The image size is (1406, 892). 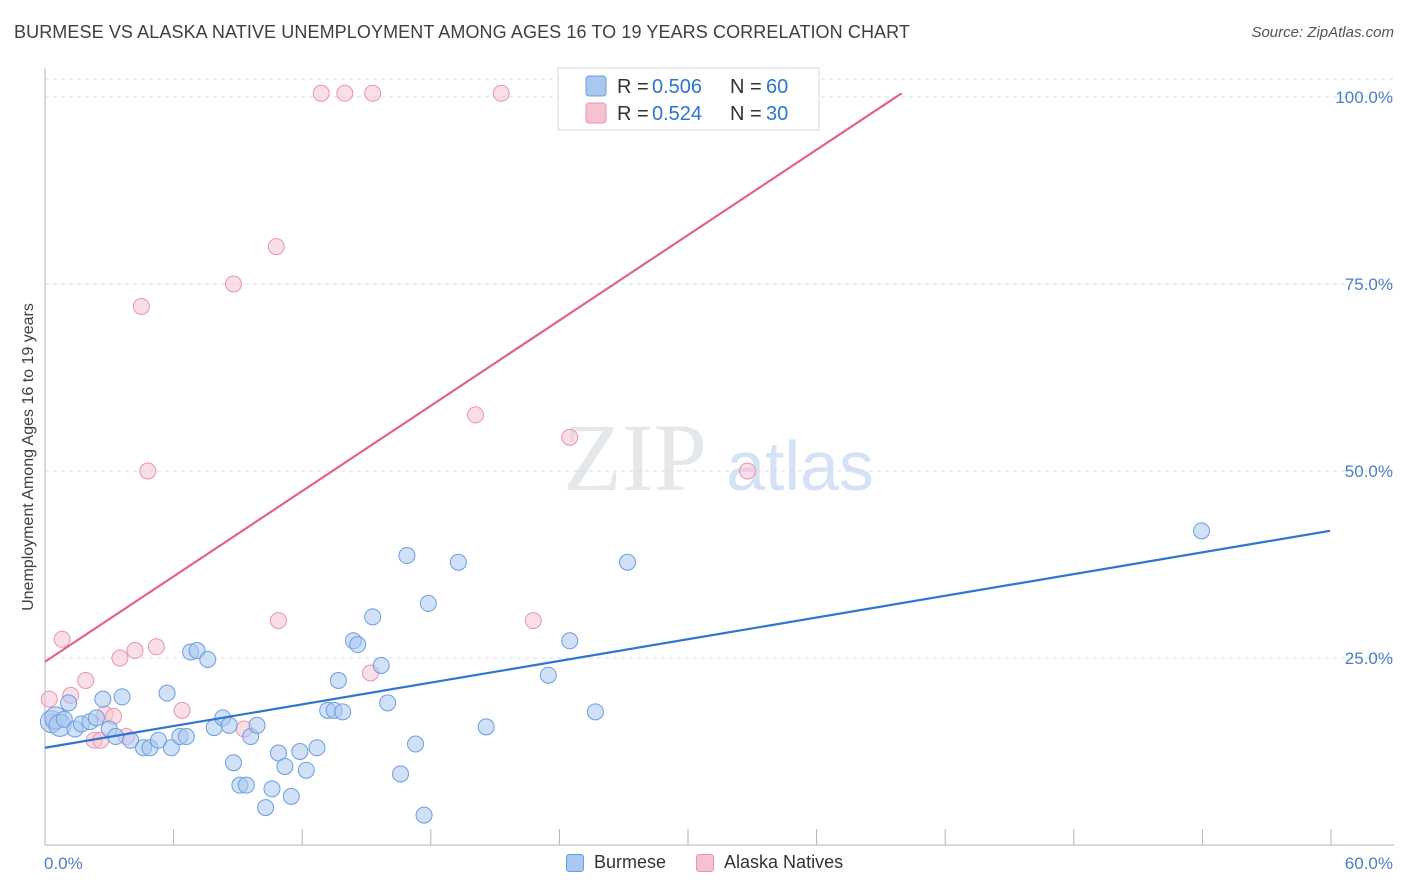 I want to click on x-tick-labels: 0.0% 60.0%, so click(x=718, y=863).